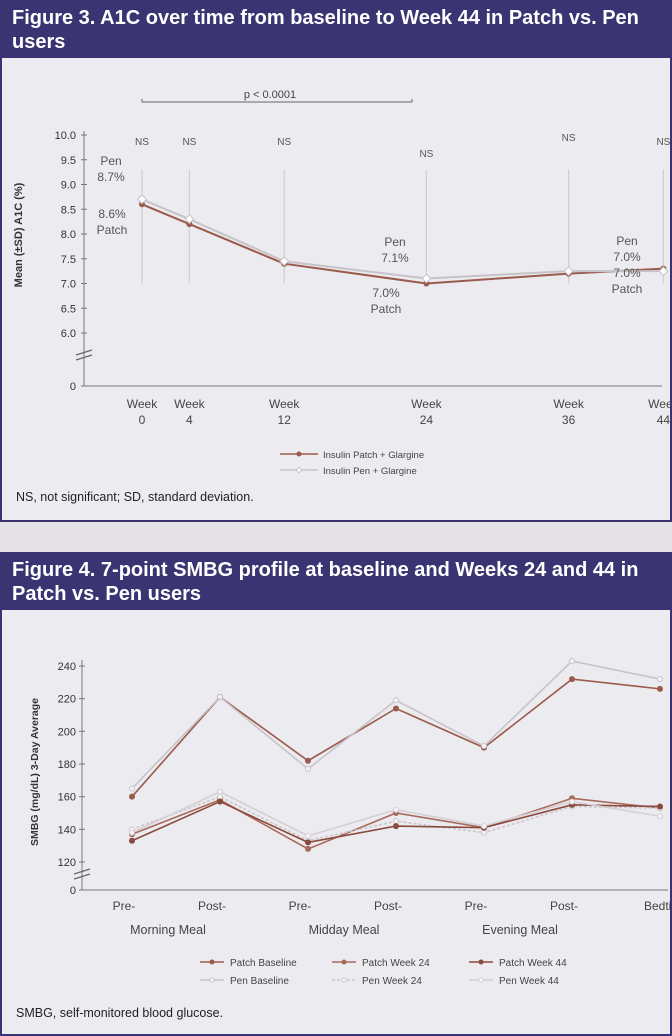  What do you see at coordinates (533, 963) in the screenshot?
I see `legend-label: Patch Week 44` at bounding box center [533, 963].